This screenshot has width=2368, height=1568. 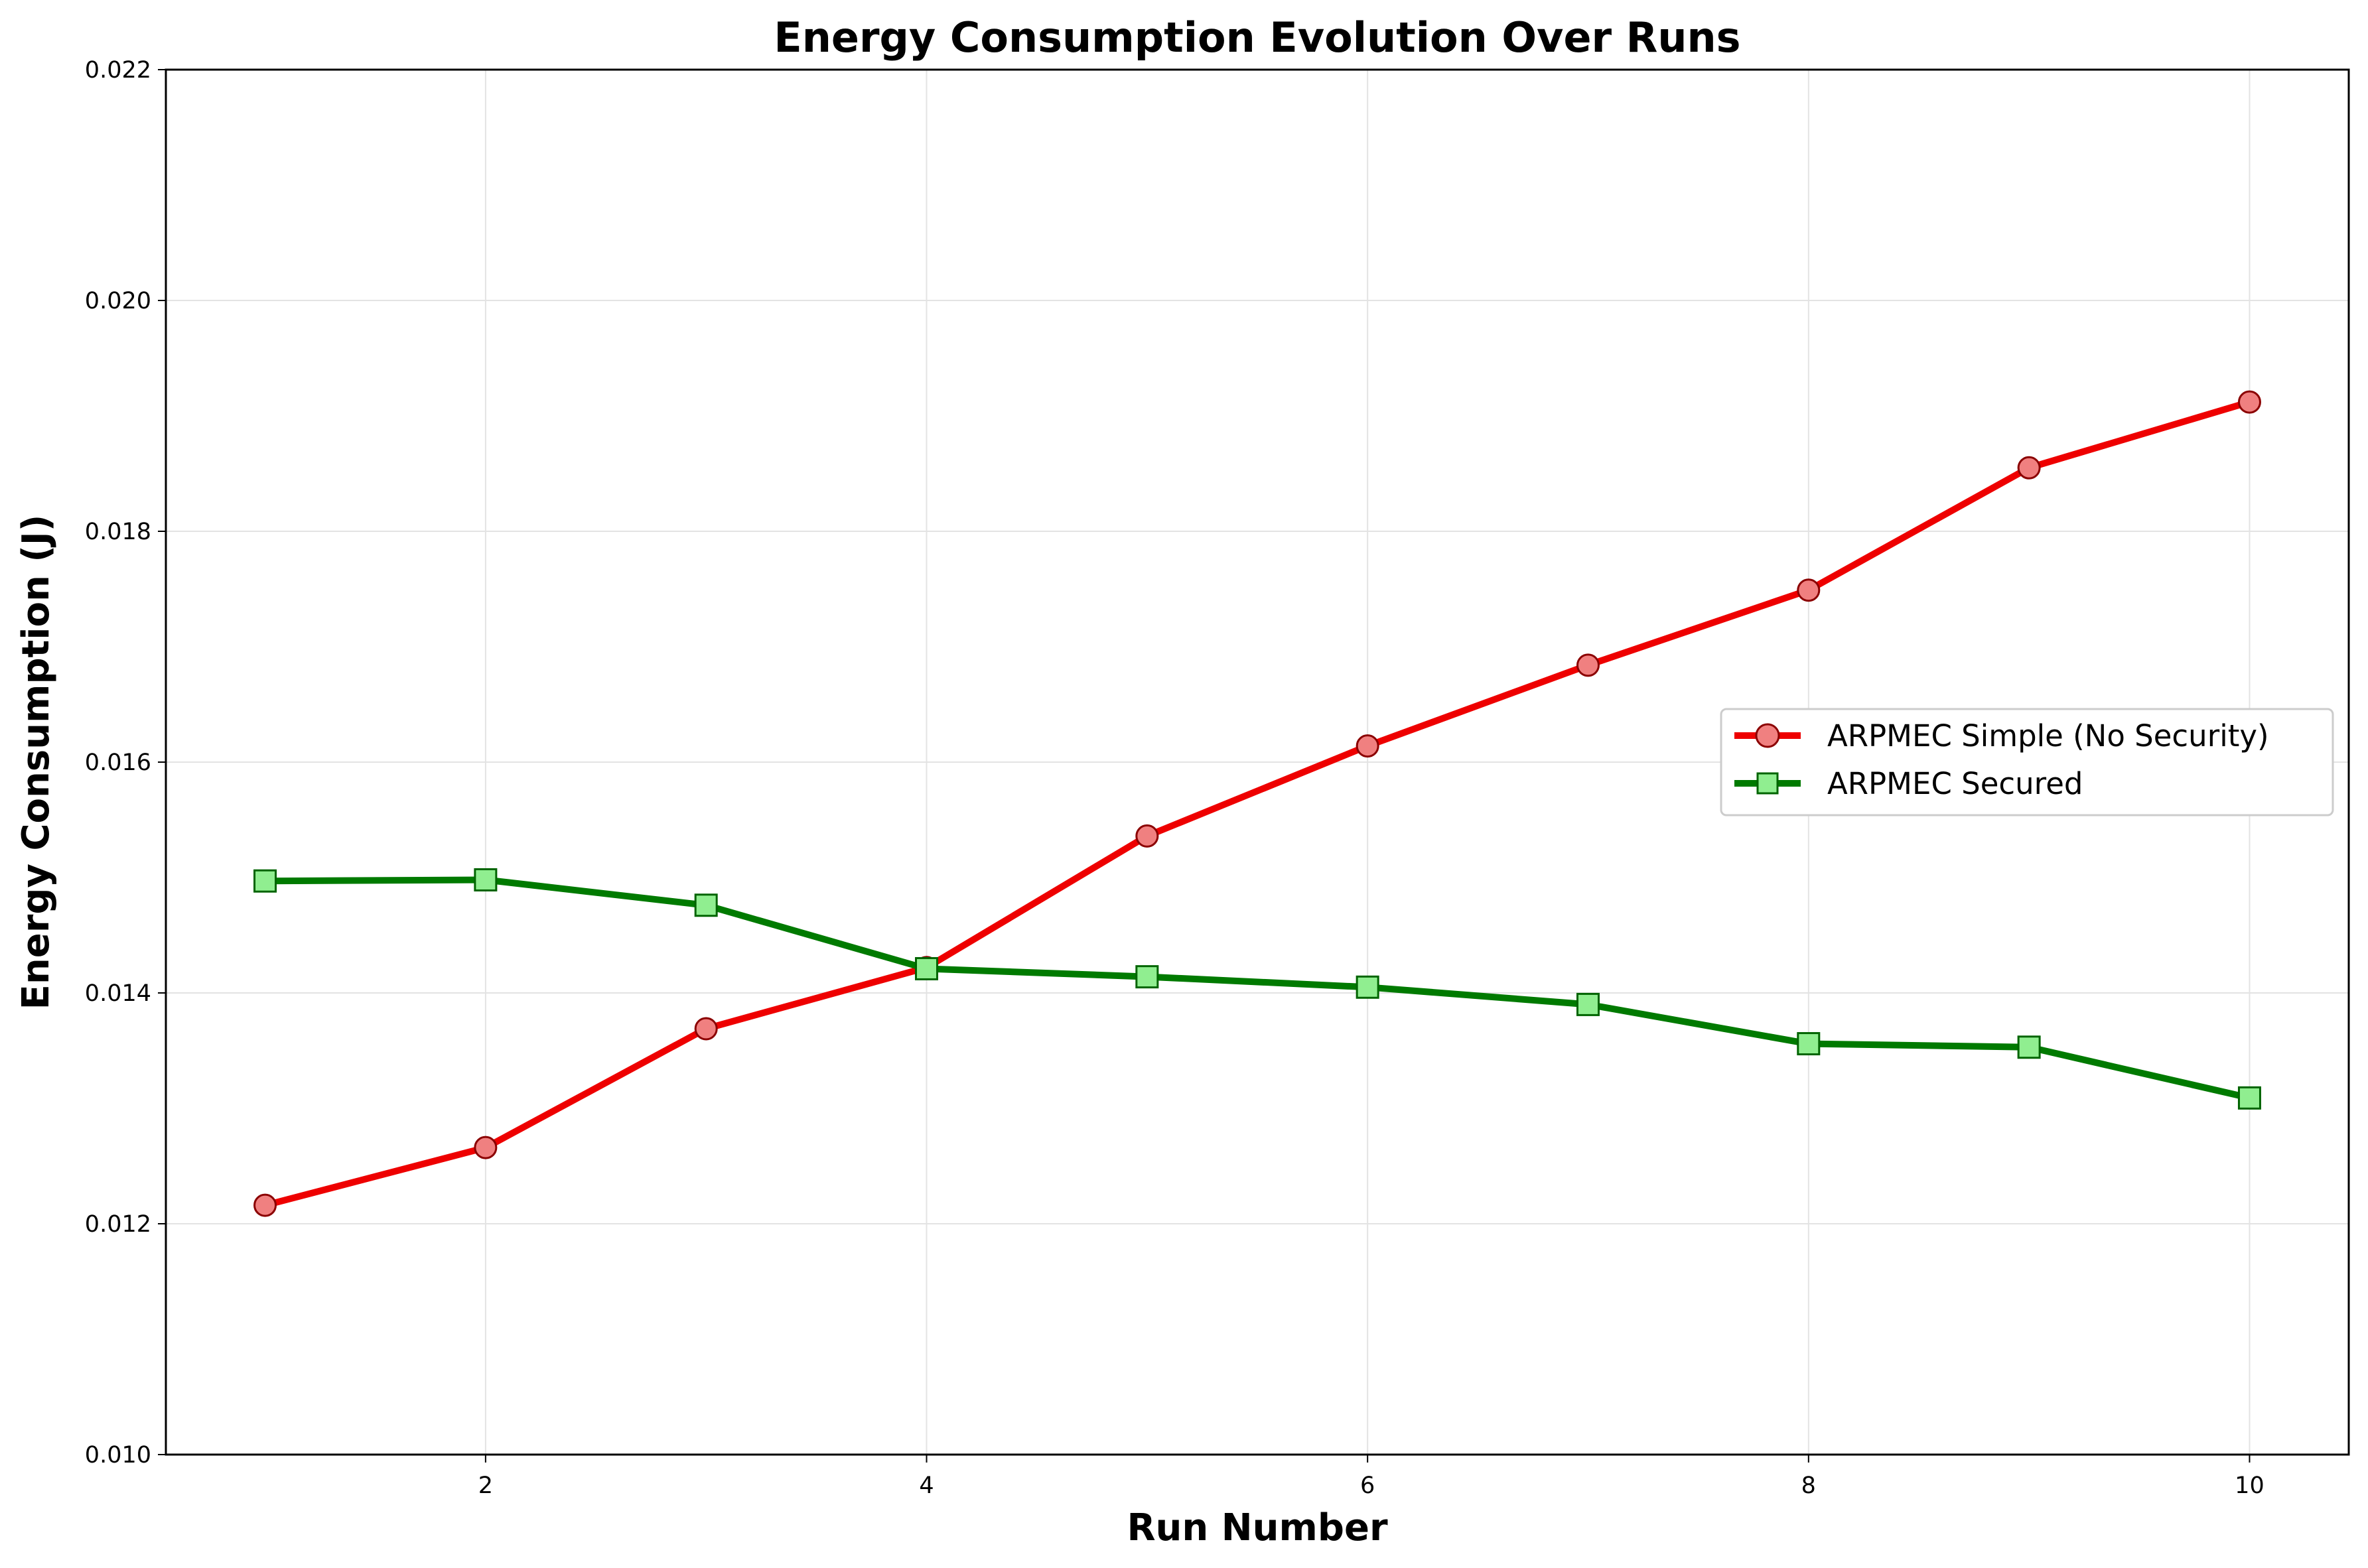 I want to click on x-tick-label: 4, so click(x=926, y=1486).